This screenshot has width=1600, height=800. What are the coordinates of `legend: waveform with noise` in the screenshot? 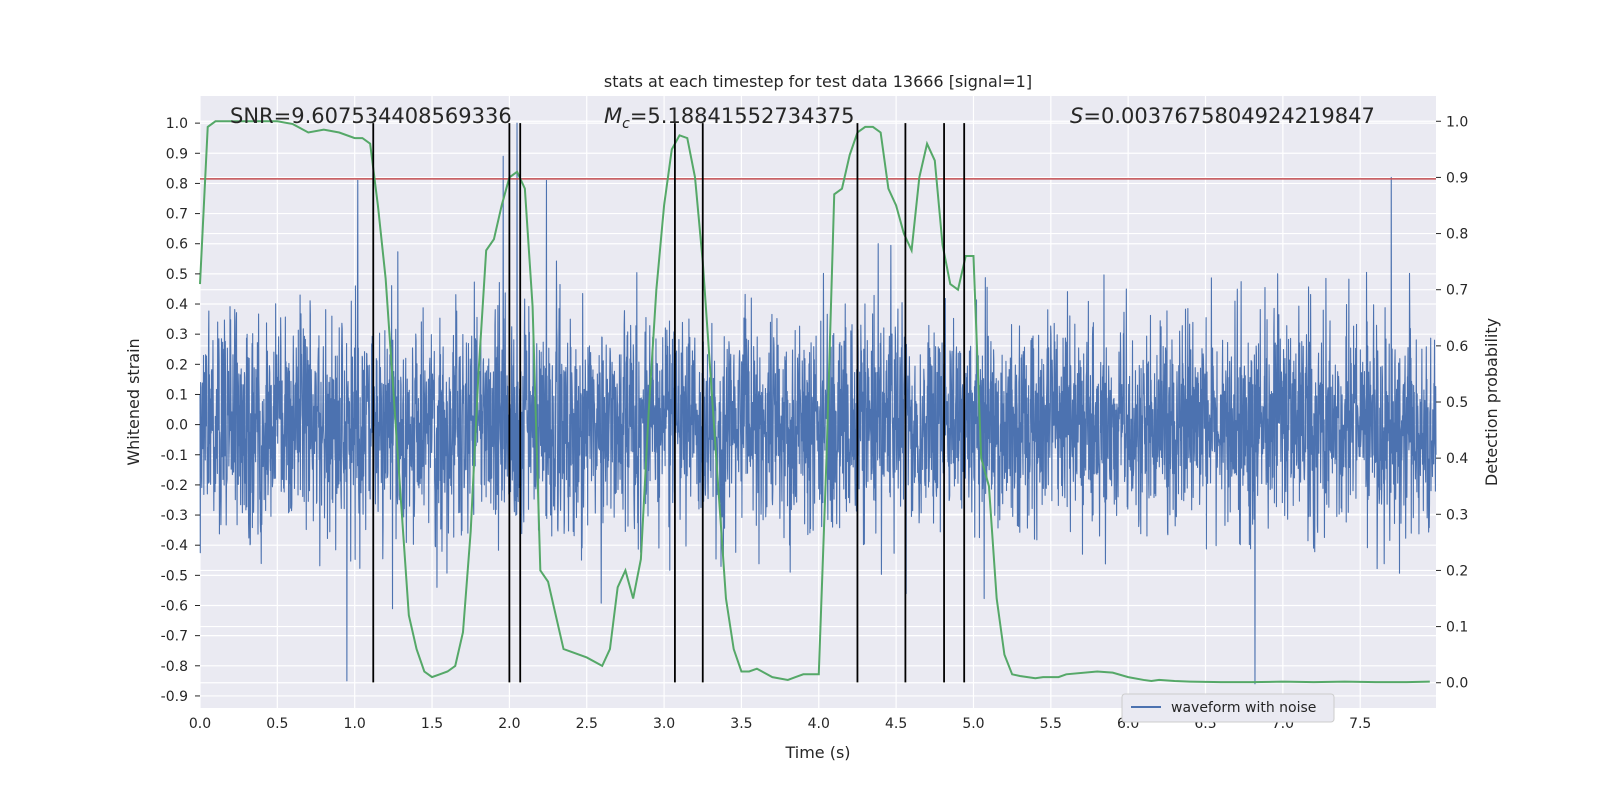 It's located at (1228, 708).